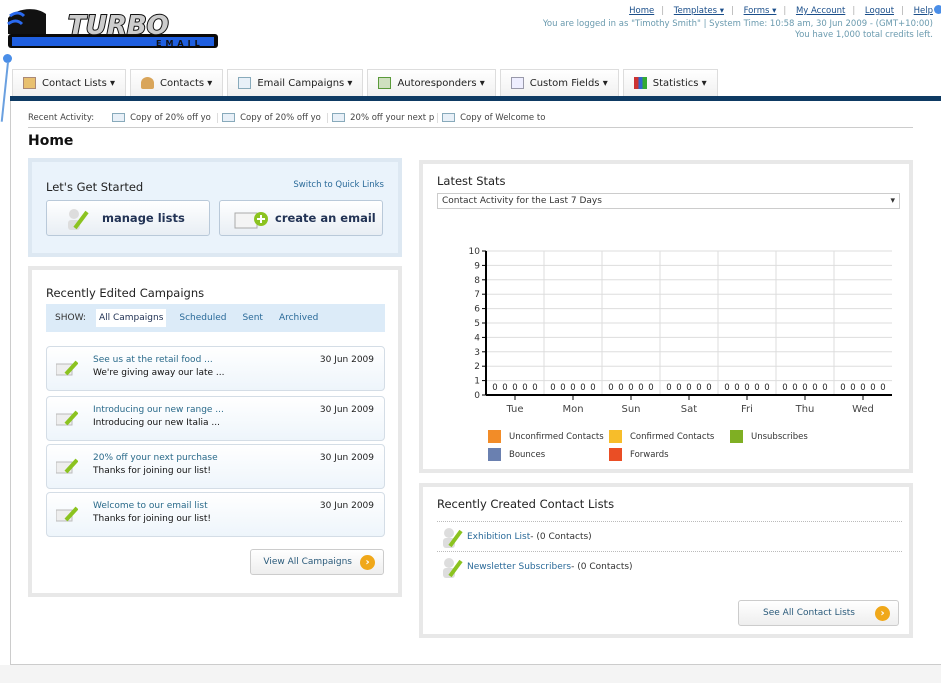 This screenshot has width=941, height=683. What do you see at coordinates (307, 562) in the screenshot?
I see `button-label: View All Campaigns` at bounding box center [307, 562].